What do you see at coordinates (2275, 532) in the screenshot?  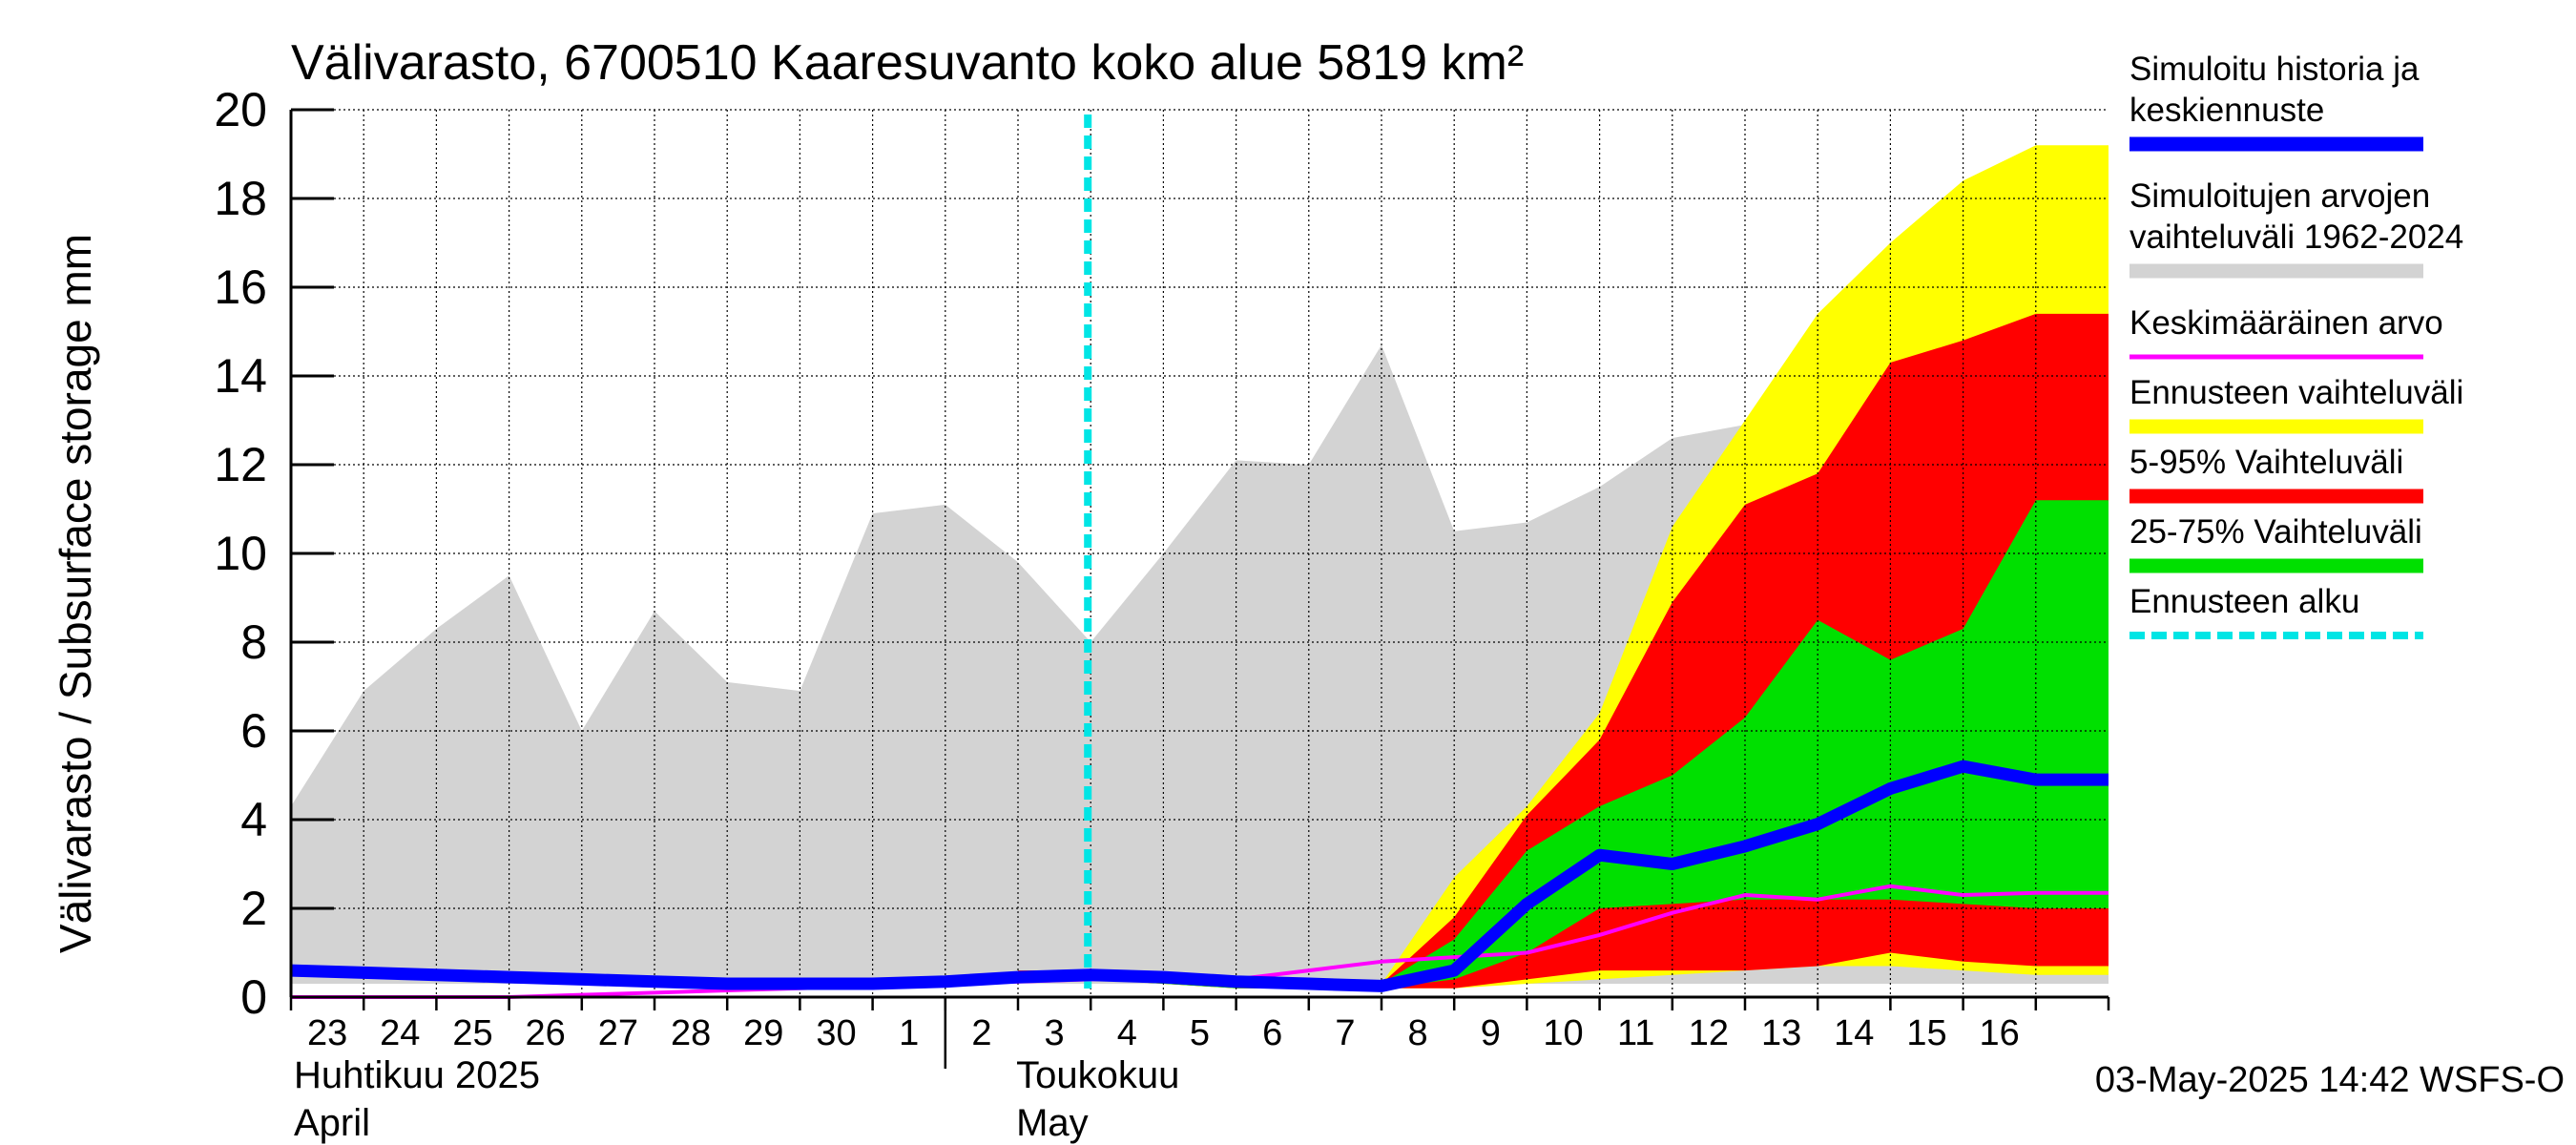 I see `legend-label: 25-75% Vaihteluväli` at bounding box center [2275, 532].